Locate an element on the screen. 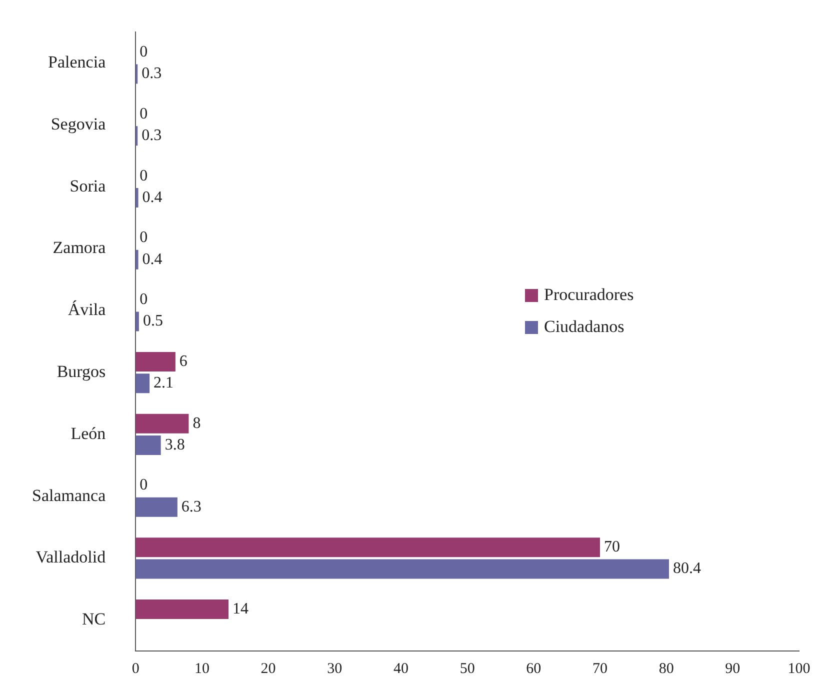  x-tick-label: 80 is located at coordinates (666, 668).